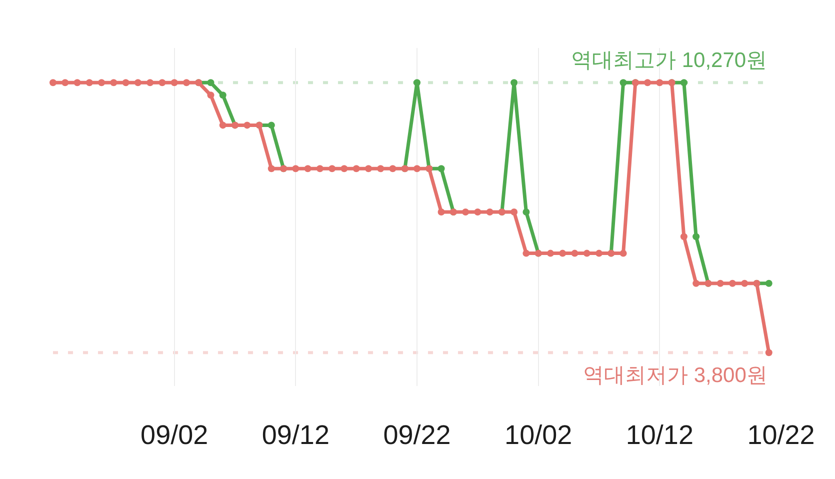 The image size is (835, 479). What do you see at coordinates (417, 435) in the screenshot?
I see `x-tick-label: 09/22` at bounding box center [417, 435].